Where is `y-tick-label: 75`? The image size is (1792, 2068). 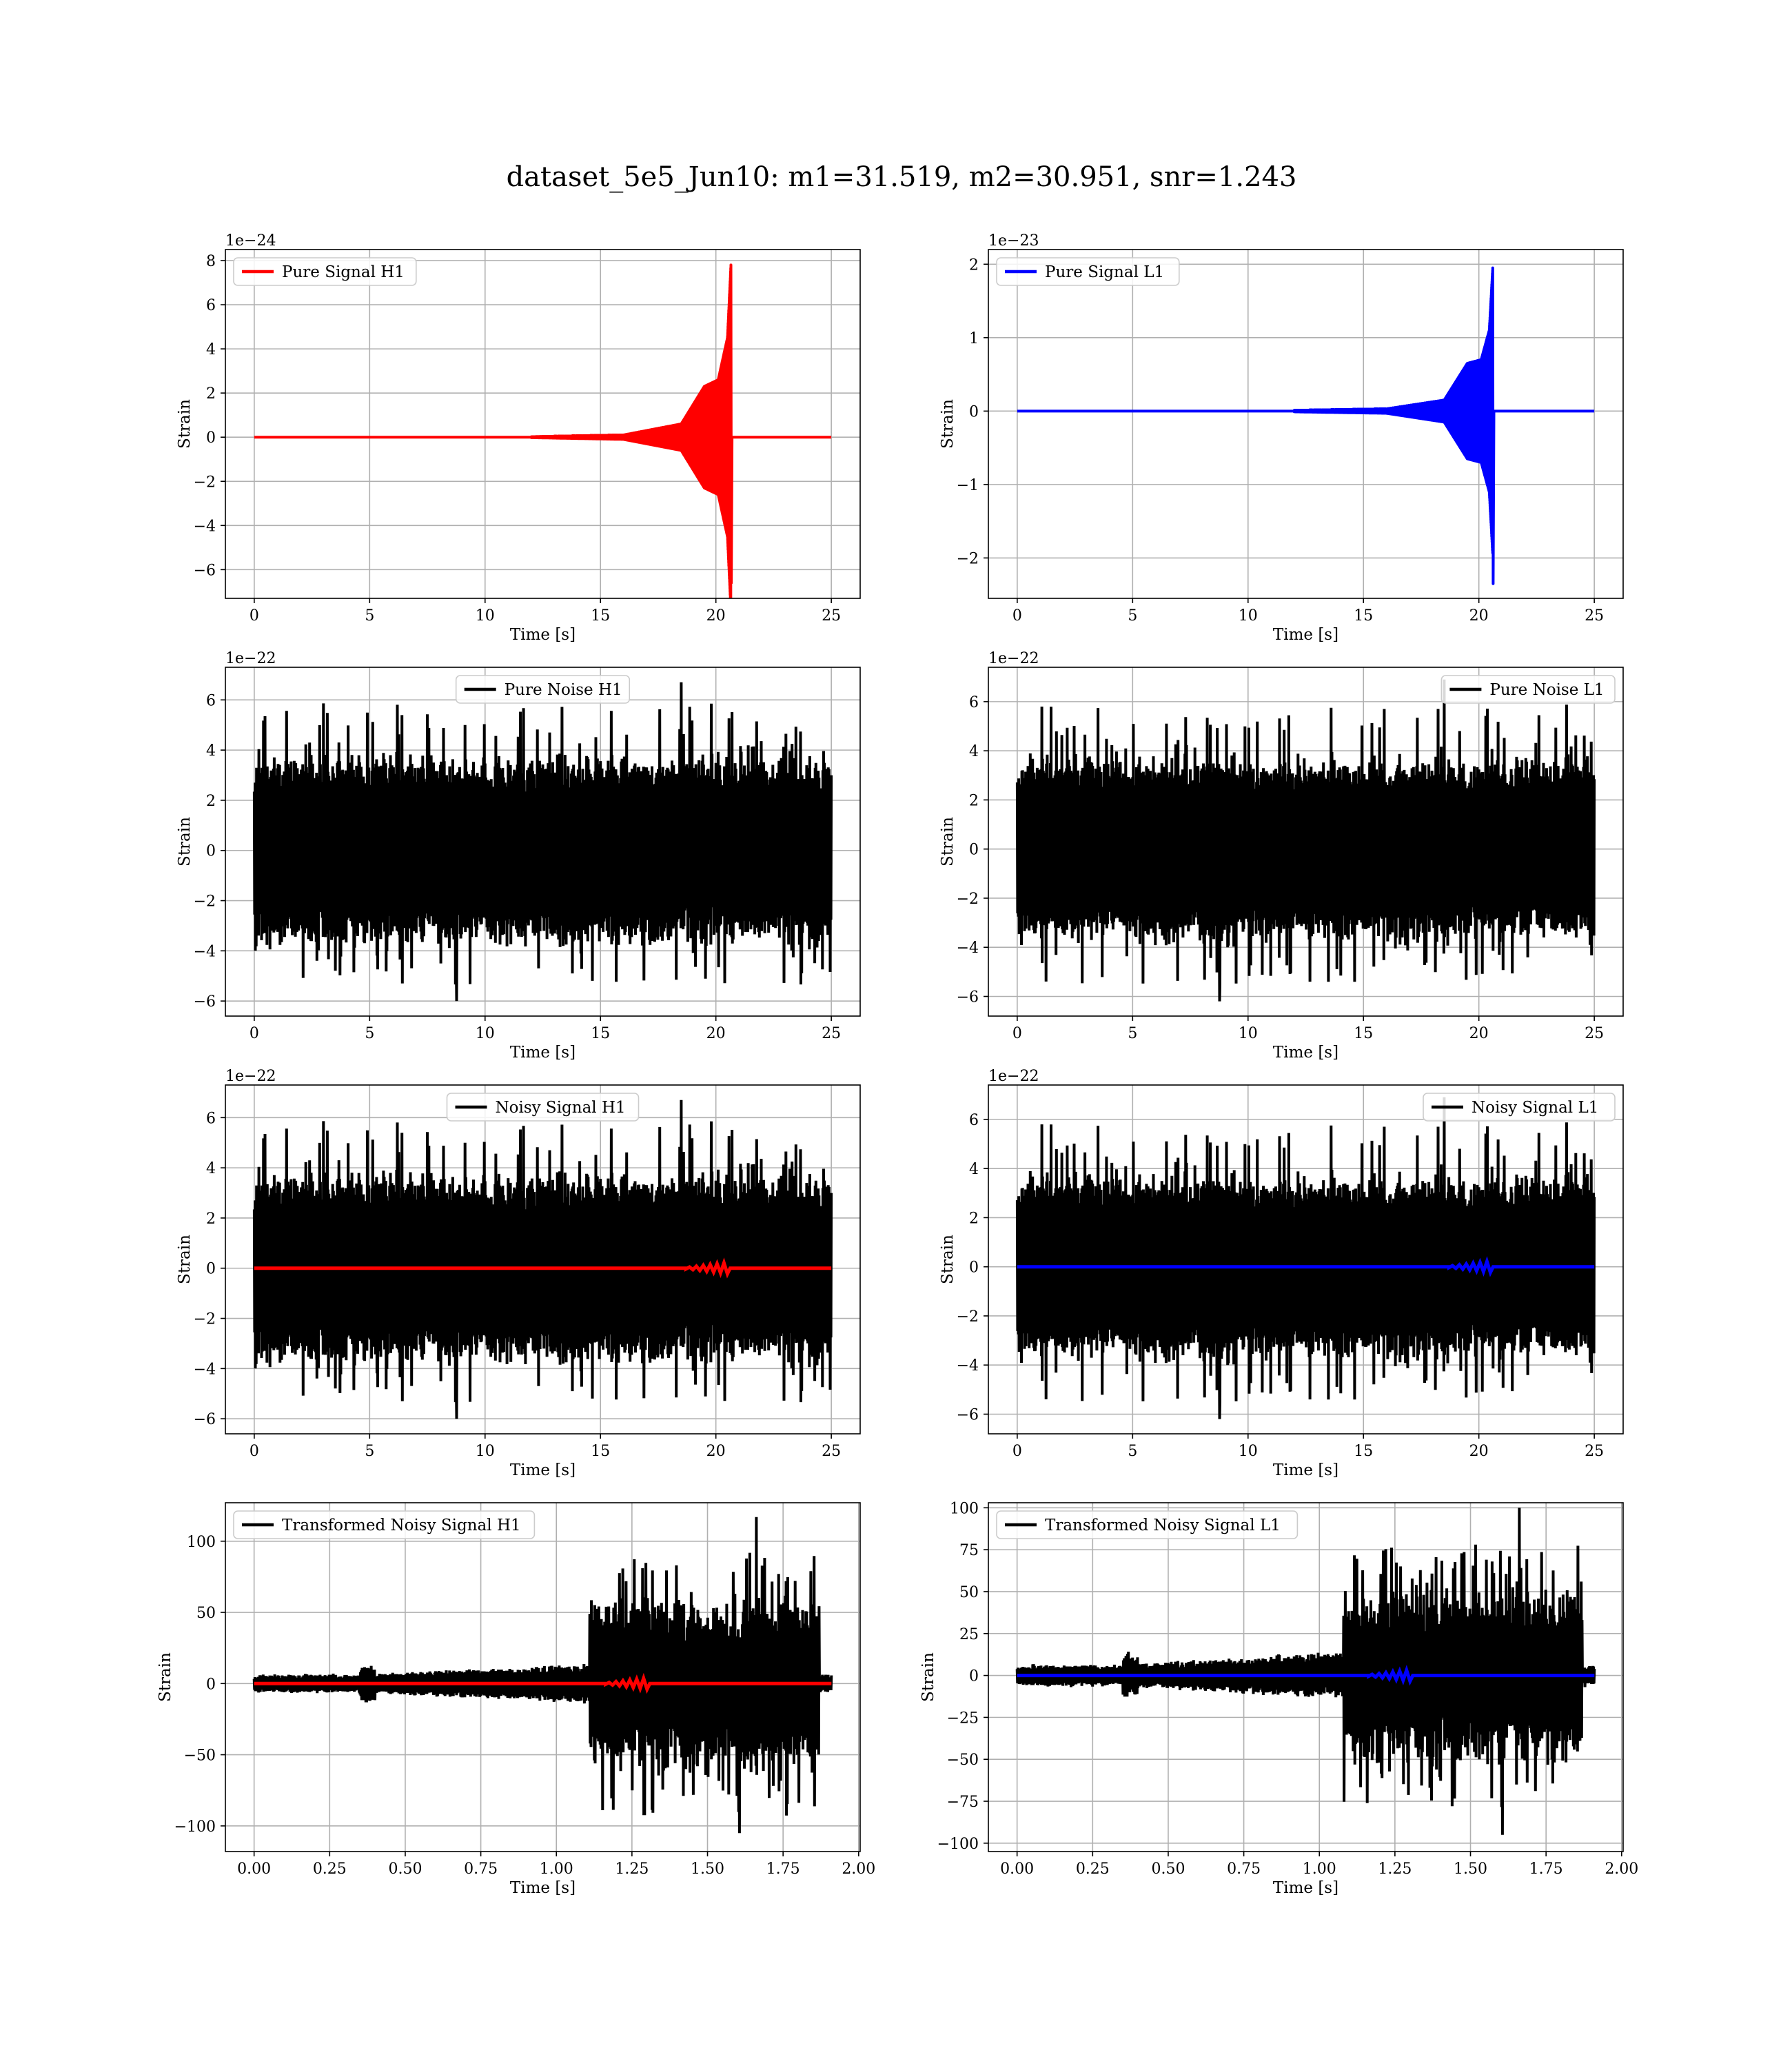 y-tick-label: 75 is located at coordinates (969, 1550).